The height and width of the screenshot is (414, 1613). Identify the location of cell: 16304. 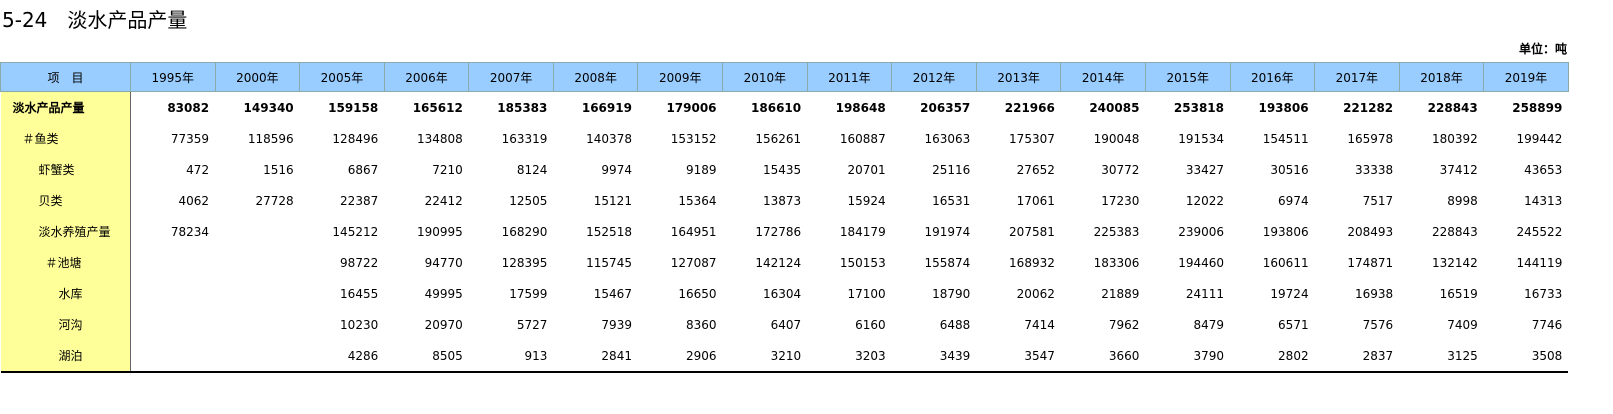
(782, 293).